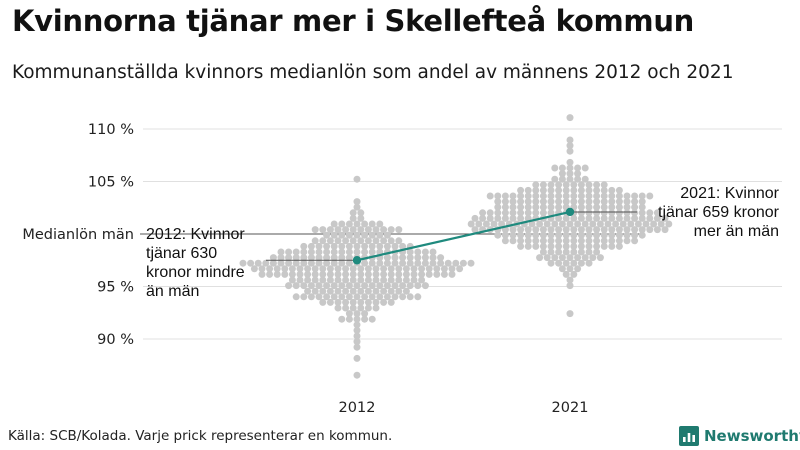  What do you see at coordinates (570, 408) in the screenshot?
I see `x-tick-label: 2021` at bounding box center [570, 408].